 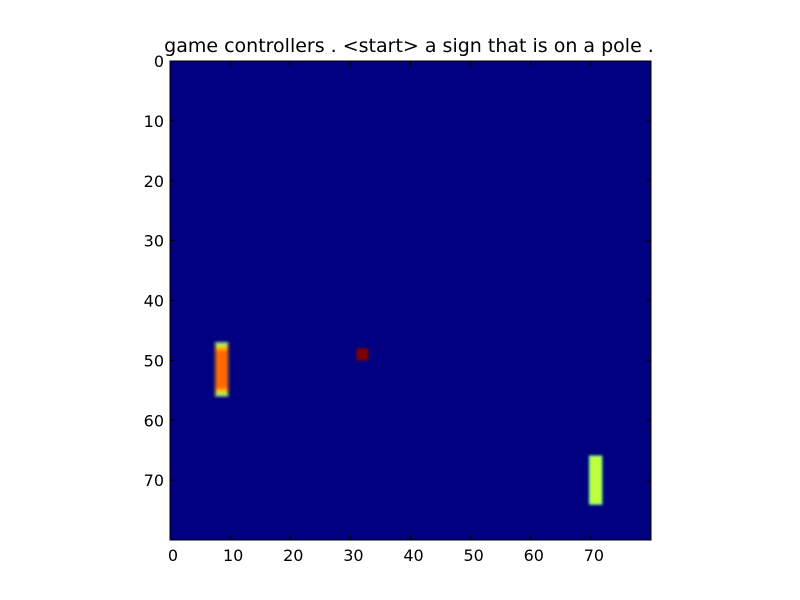 I want to click on x-tick-label: 10, so click(x=233, y=555).